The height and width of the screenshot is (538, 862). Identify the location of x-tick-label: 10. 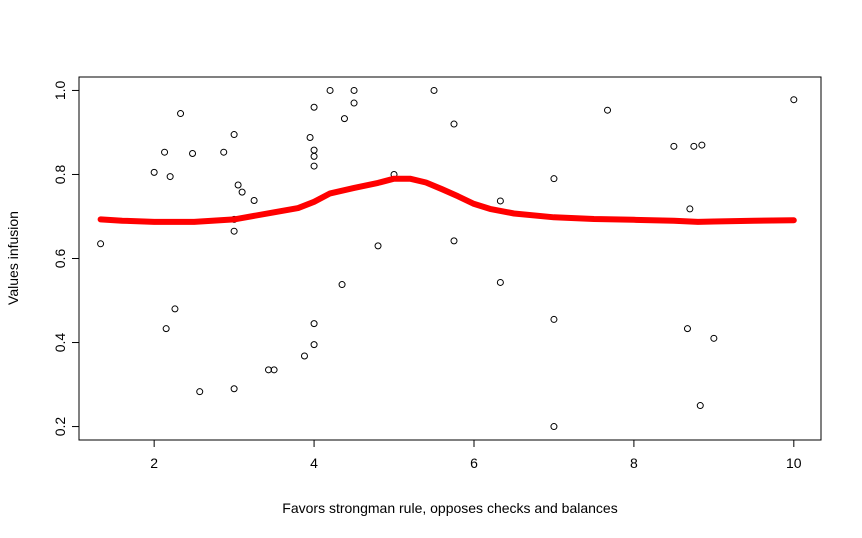
(794, 463).